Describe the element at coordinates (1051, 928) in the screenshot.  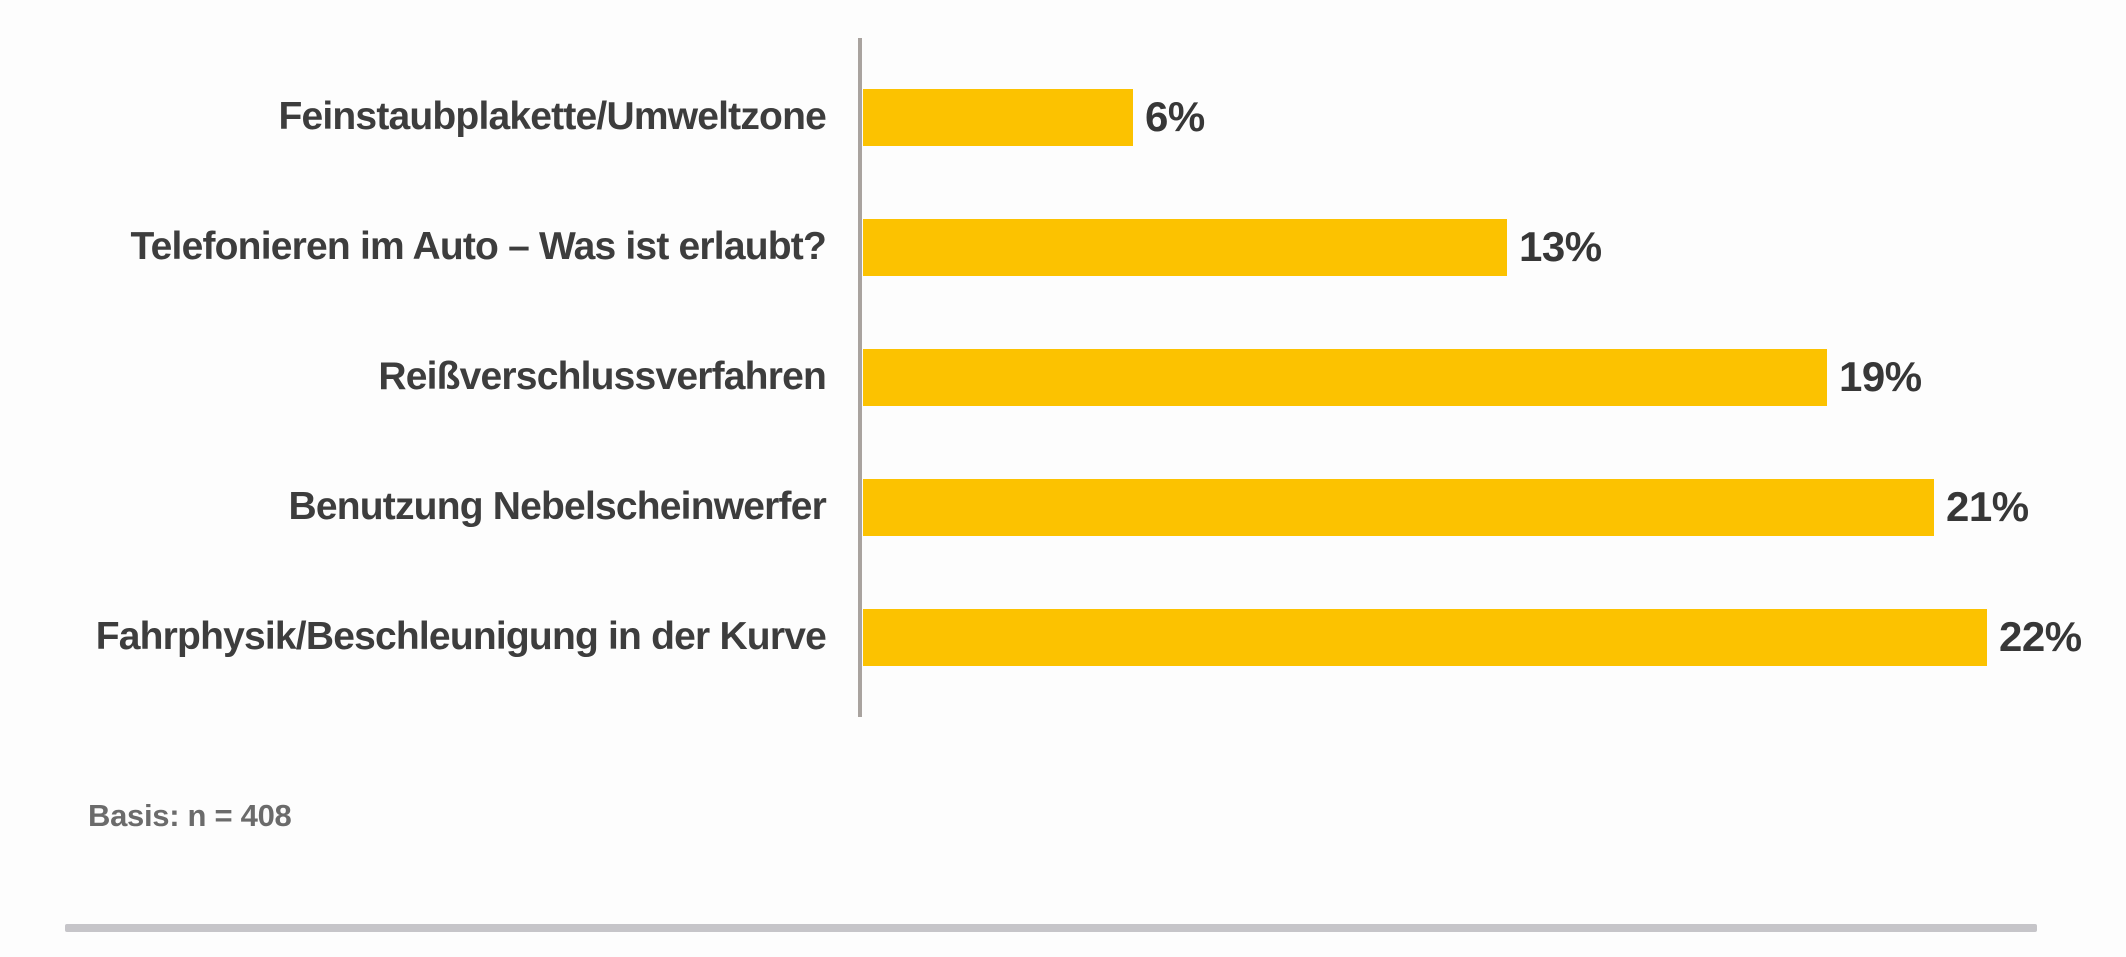
I see `bottom-divider` at that location.